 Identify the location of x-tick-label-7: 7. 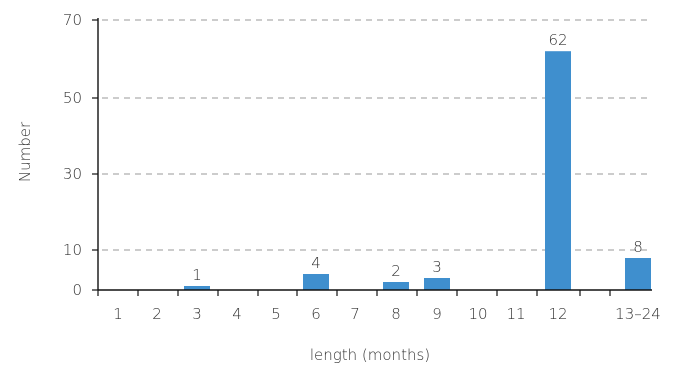
(355, 314).